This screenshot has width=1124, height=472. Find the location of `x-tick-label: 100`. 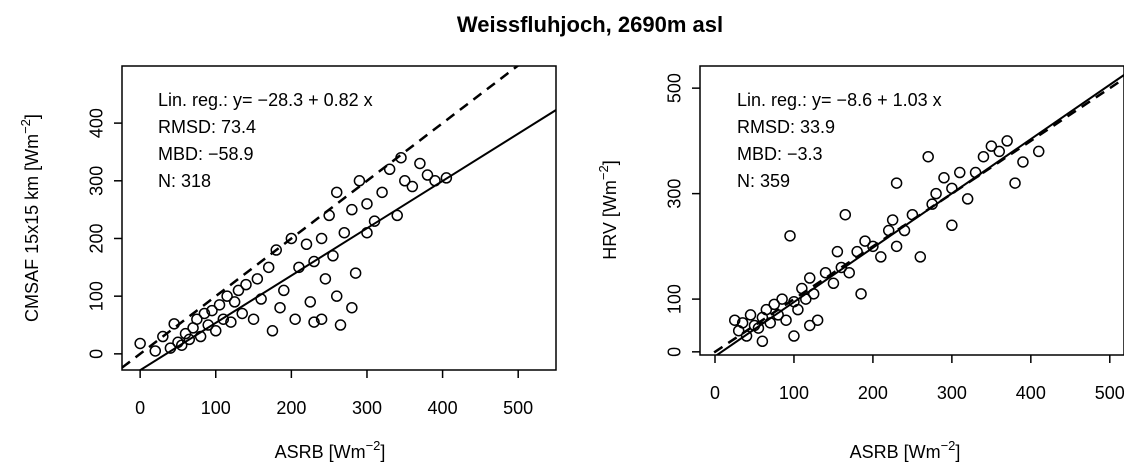

x-tick-label: 100 is located at coordinates (216, 408).